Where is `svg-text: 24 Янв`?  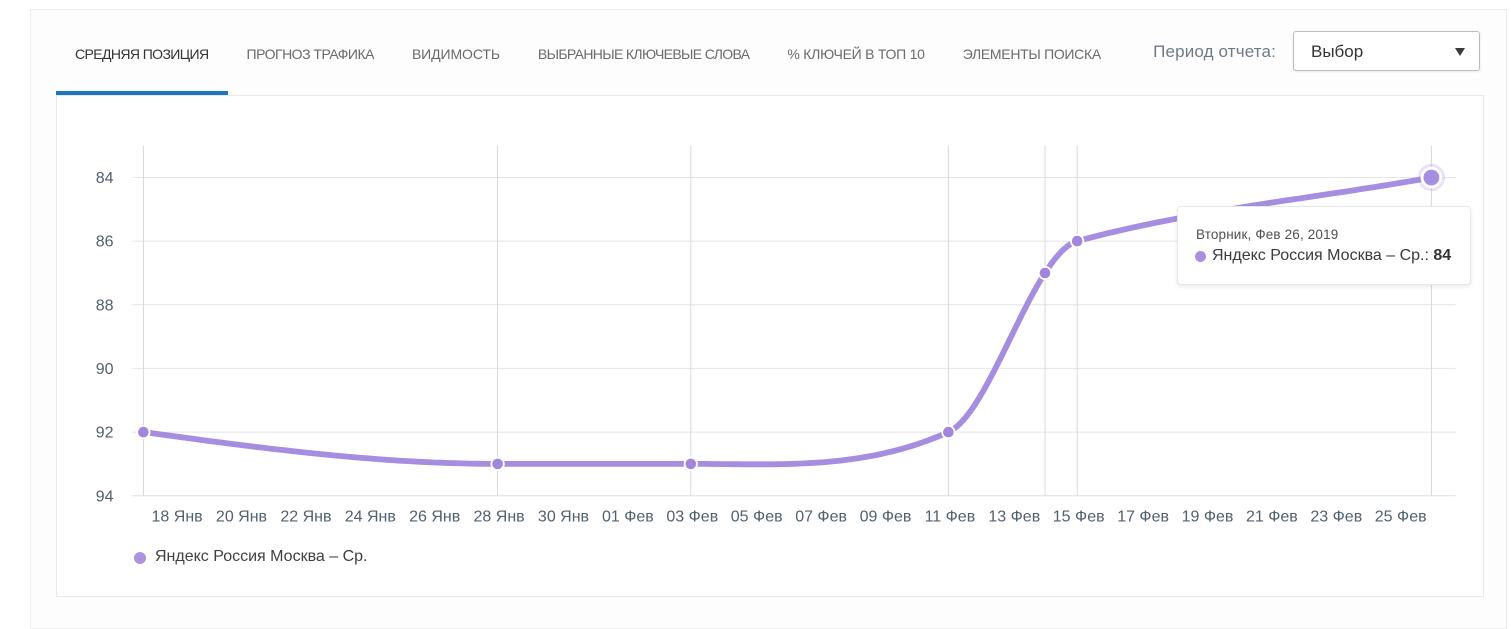
svg-text: 24 Янв is located at coordinates (370, 516).